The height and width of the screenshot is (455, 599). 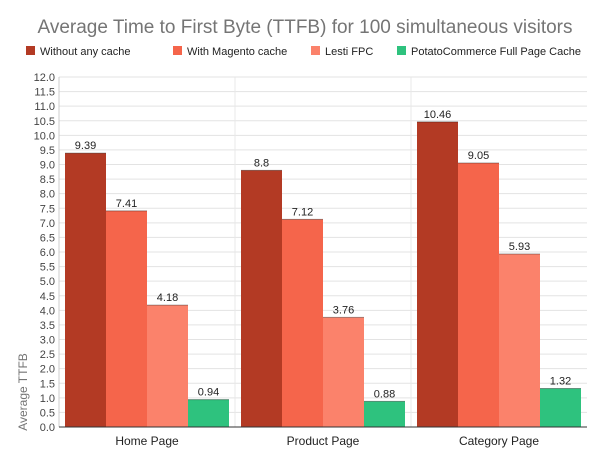 I want to click on legend-entry: With Magento cache, so click(x=237, y=52).